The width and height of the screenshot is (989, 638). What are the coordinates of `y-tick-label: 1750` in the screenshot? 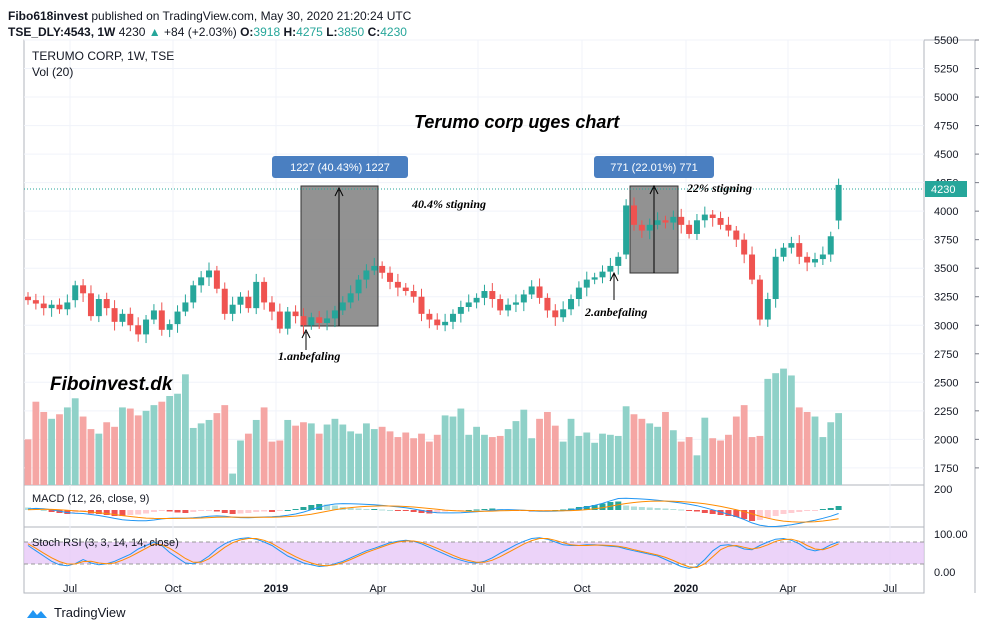 It's located at (946, 469).